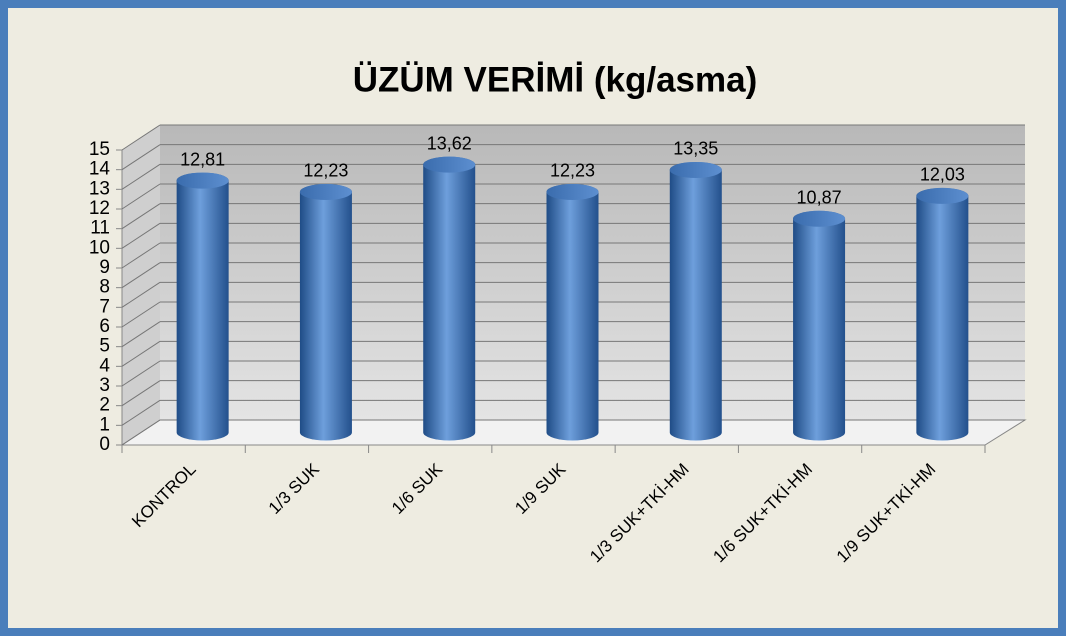  I want to click on y-tick-label: 6, so click(104, 326).